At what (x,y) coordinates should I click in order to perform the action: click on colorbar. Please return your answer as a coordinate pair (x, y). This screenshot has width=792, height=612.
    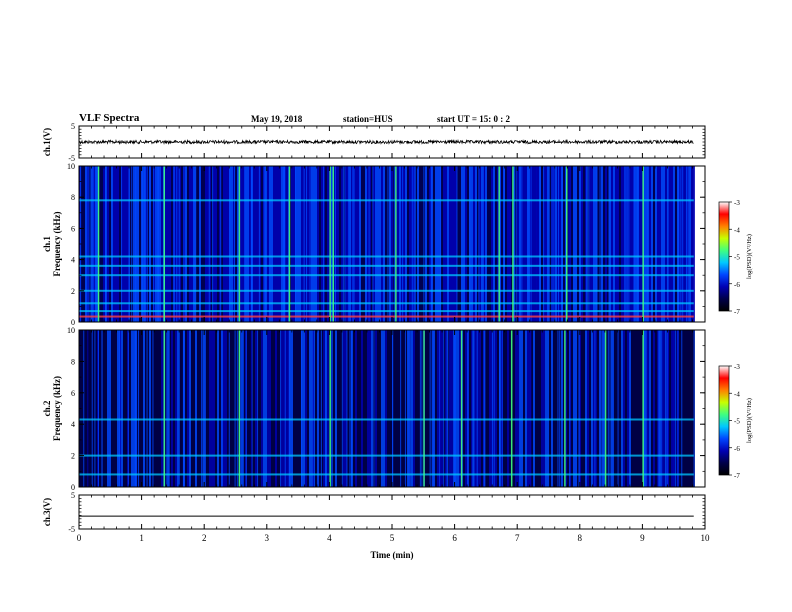
    Looking at the image, I should click on (724, 420).